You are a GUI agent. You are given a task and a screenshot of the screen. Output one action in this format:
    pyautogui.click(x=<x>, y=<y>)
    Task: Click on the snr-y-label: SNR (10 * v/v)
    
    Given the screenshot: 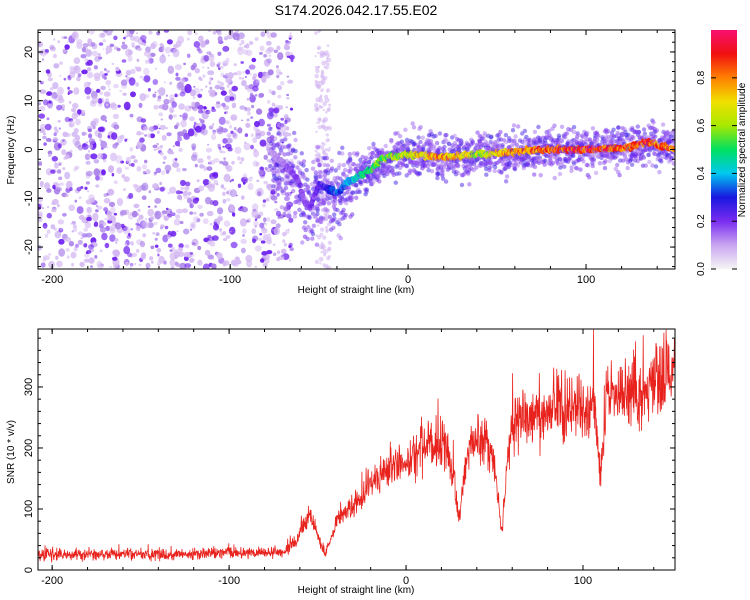 What is the action you would take?
    pyautogui.click(x=11, y=452)
    